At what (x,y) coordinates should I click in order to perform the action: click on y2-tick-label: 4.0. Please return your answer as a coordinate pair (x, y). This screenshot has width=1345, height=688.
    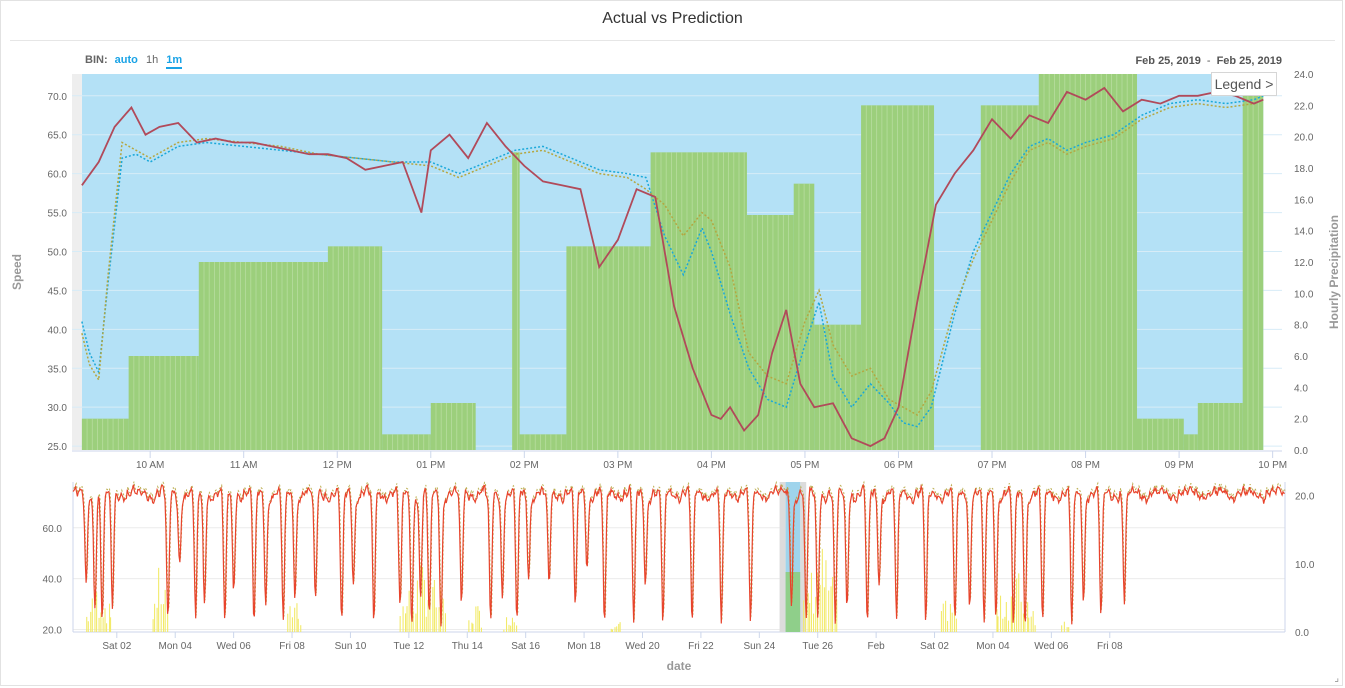
    Looking at the image, I should click on (1301, 388).